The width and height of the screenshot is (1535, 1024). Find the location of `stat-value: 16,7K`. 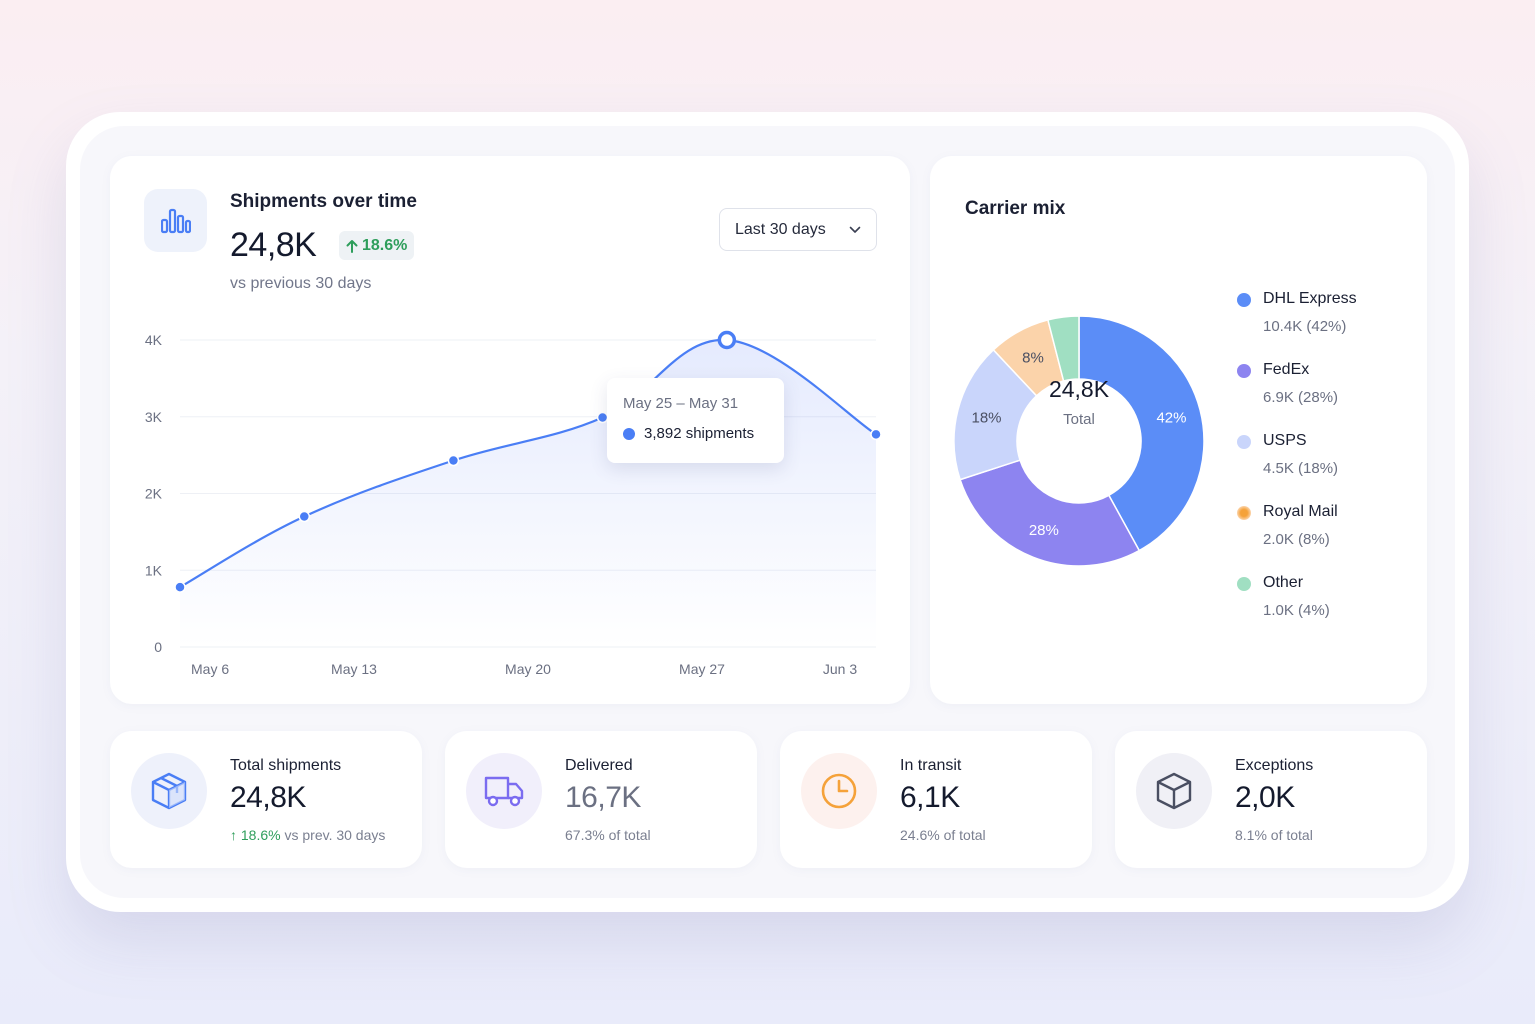

stat-value: 16,7K is located at coordinates (603, 797).